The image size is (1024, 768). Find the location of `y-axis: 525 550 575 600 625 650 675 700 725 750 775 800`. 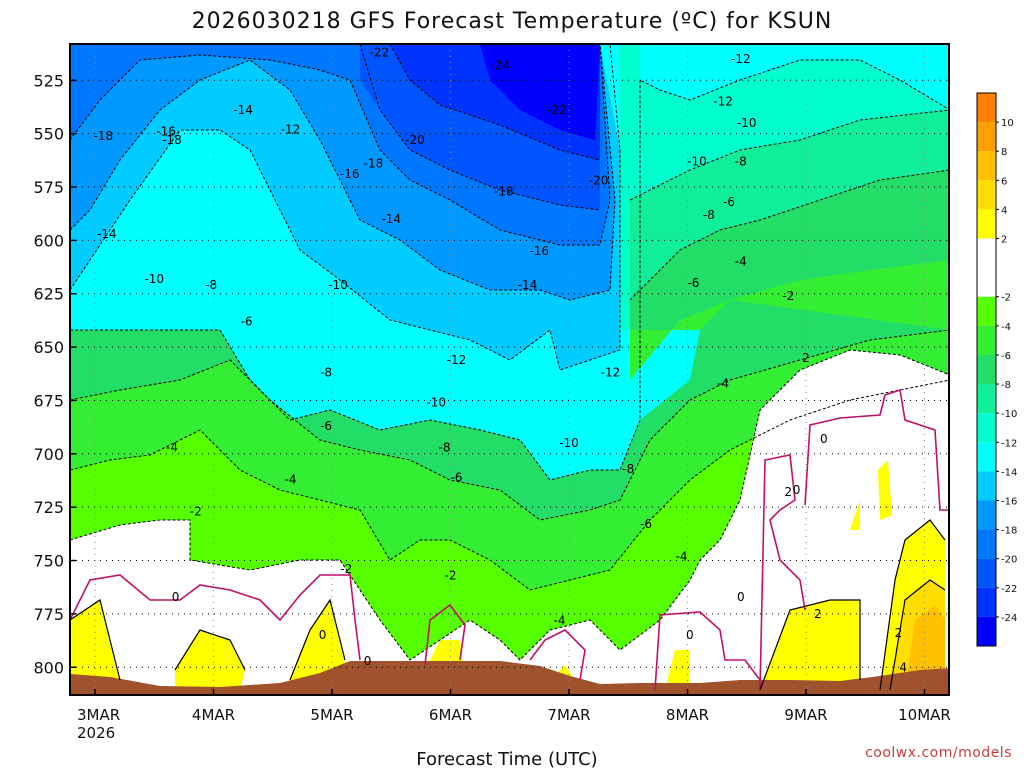

y-axis: 525 550 575 600 625 650 675 700 725 750 775 800 is located at coordinates (54, 374).